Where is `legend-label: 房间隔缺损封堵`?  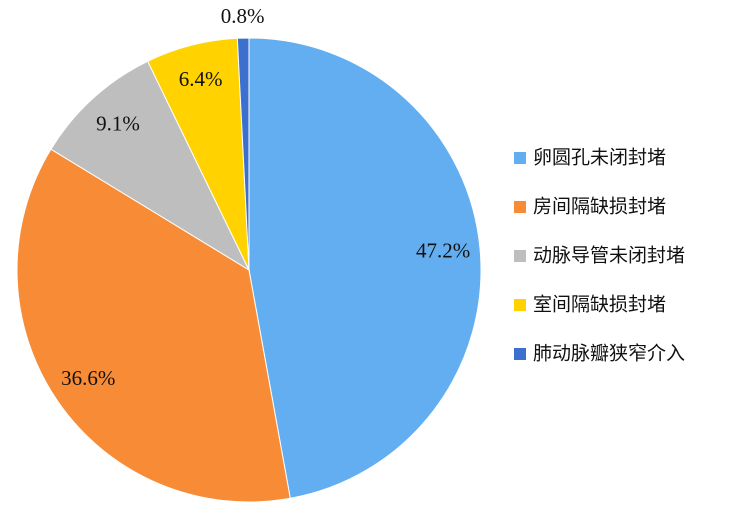
legend-label: 房间隔缺损封堵 is located at coordinates (599, 207).